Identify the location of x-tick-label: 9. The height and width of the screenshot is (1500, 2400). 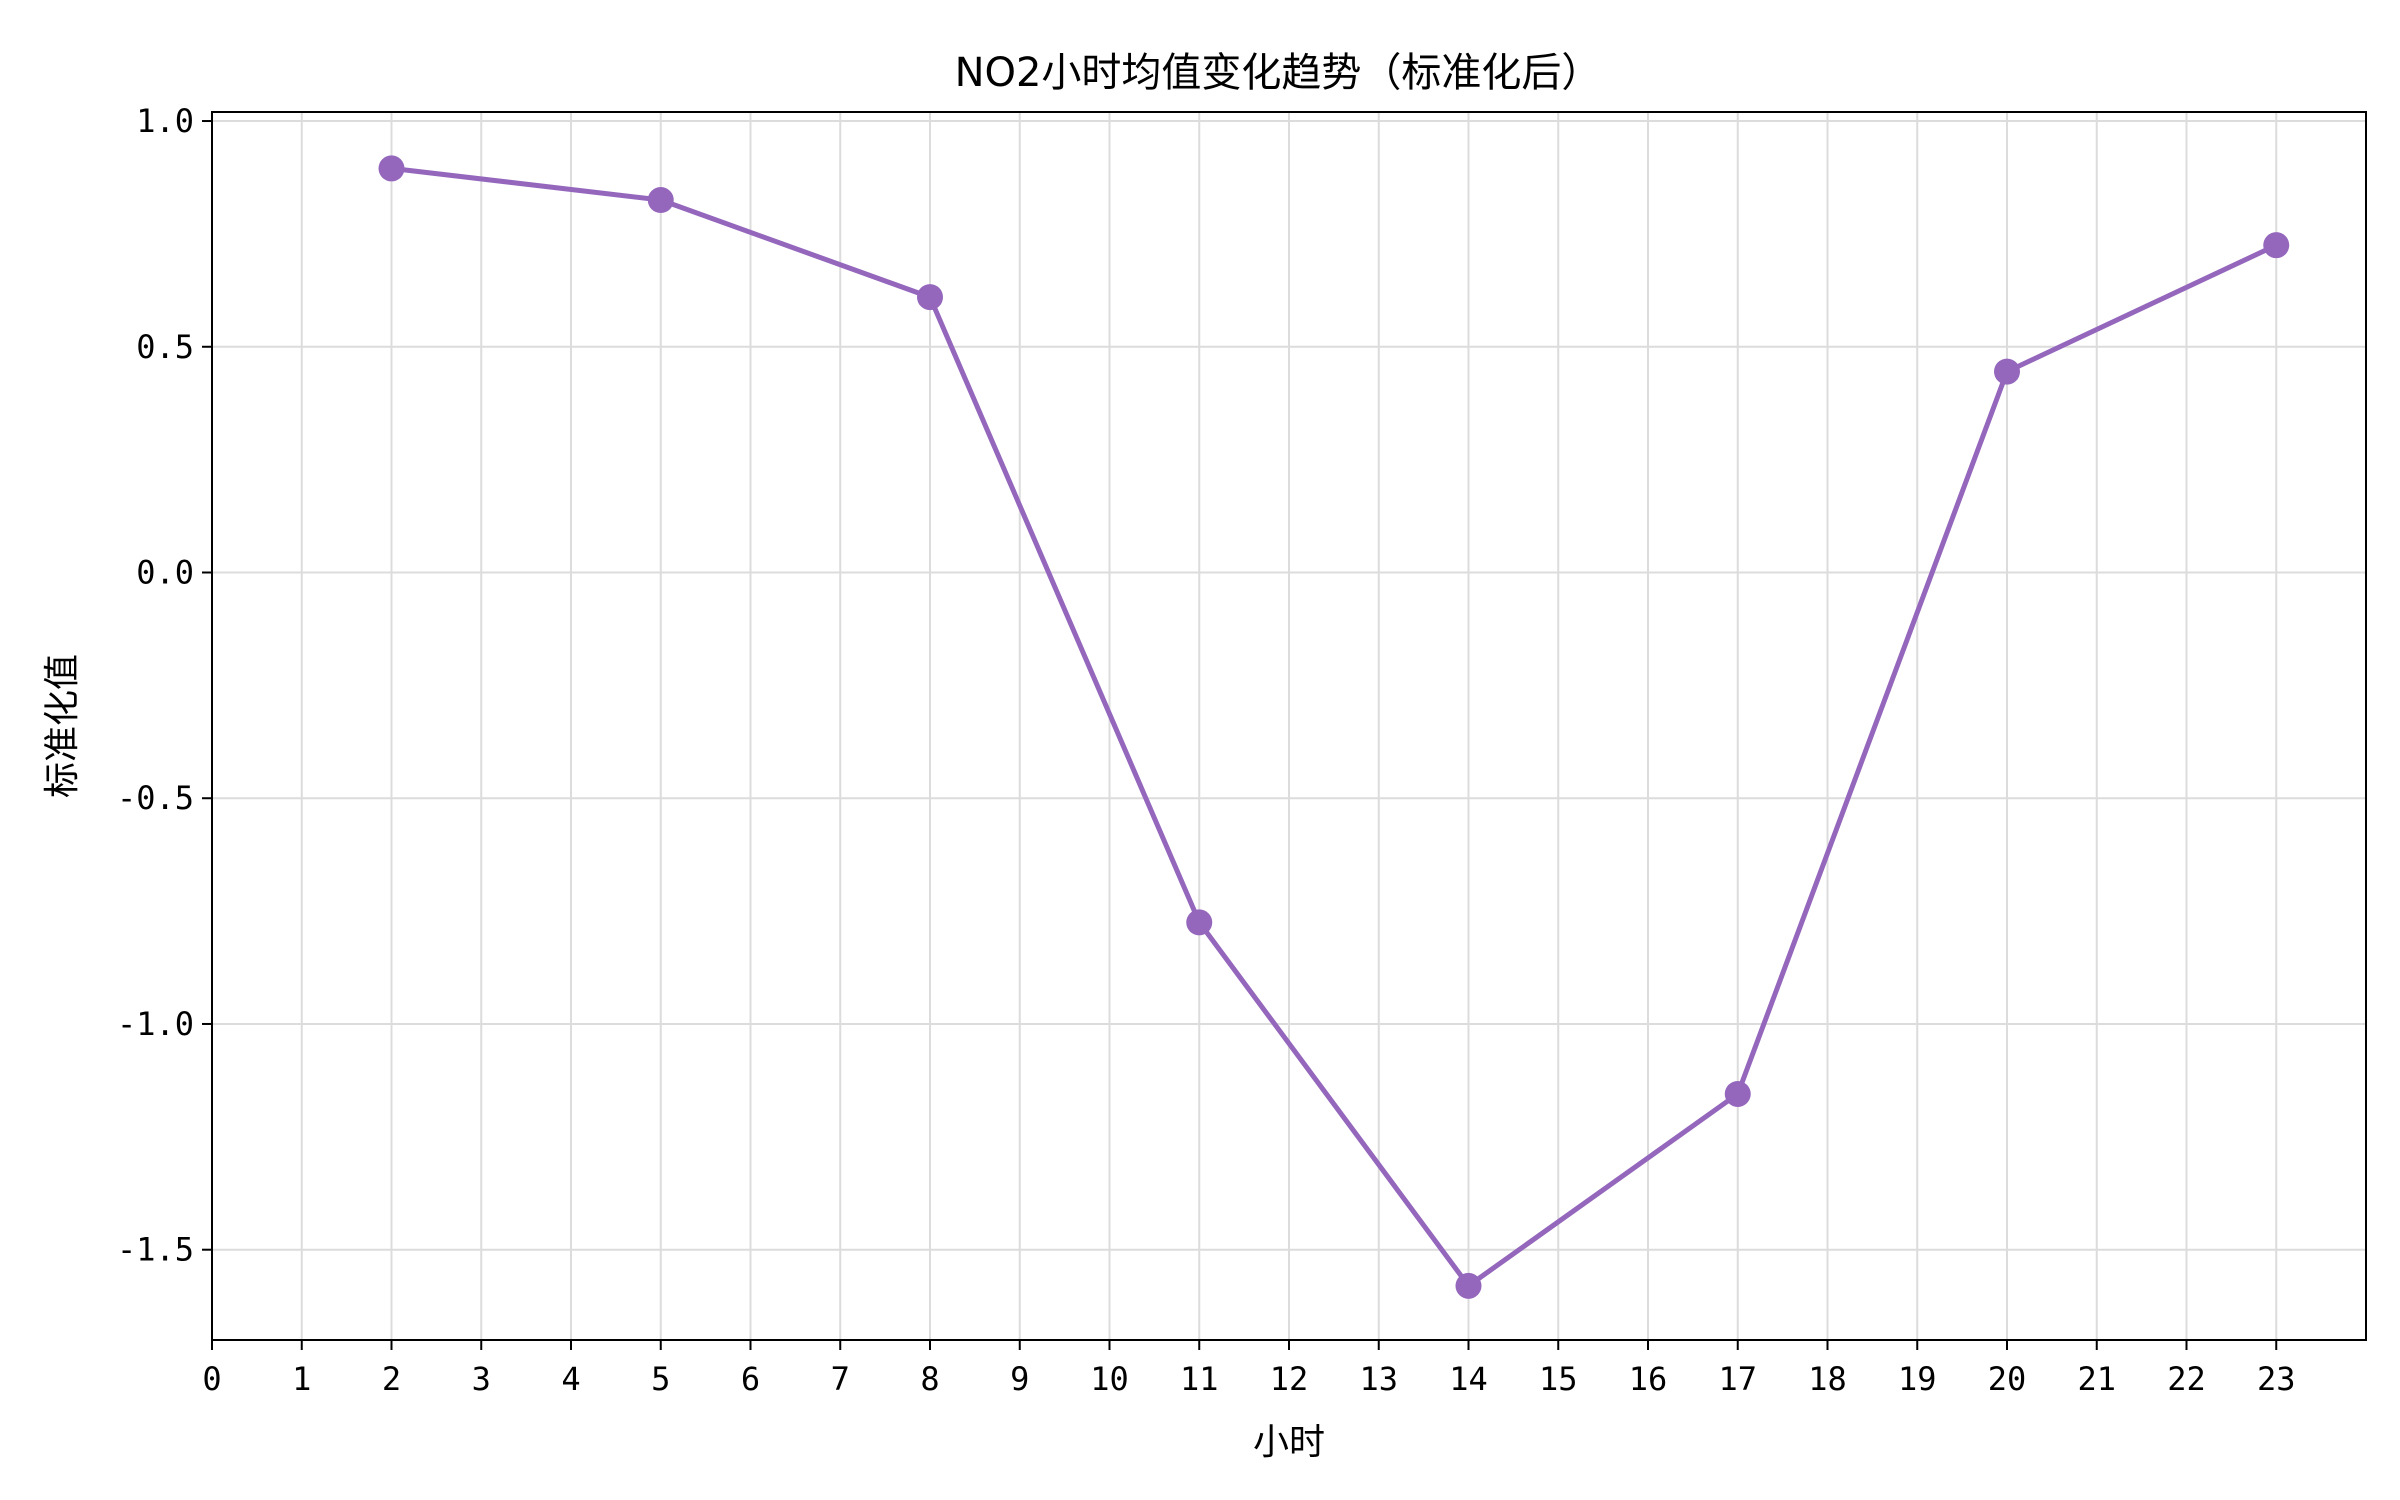
(1019, 1379).